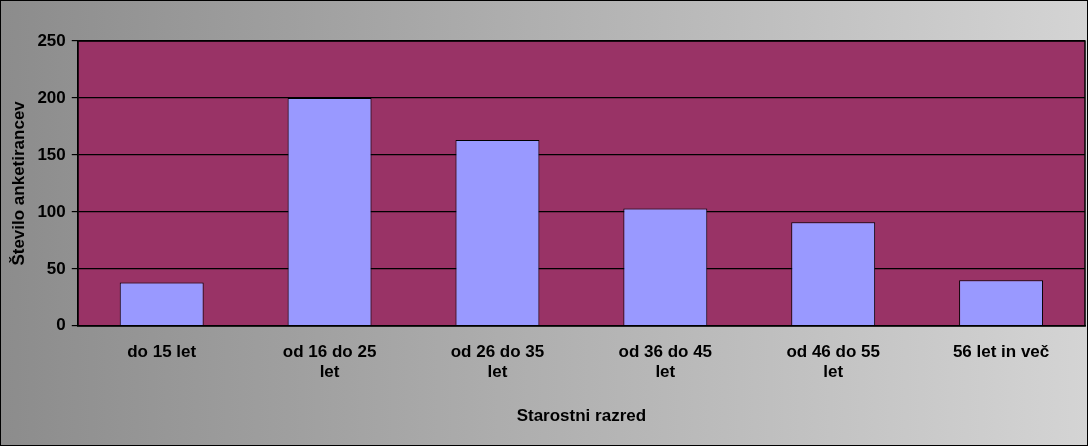 This screenshot has width=1088, height=446. Describe the element at coordinates (497, 361) in the screenshot. I see `x-tick-label: od 26 do 35 let` at that location.